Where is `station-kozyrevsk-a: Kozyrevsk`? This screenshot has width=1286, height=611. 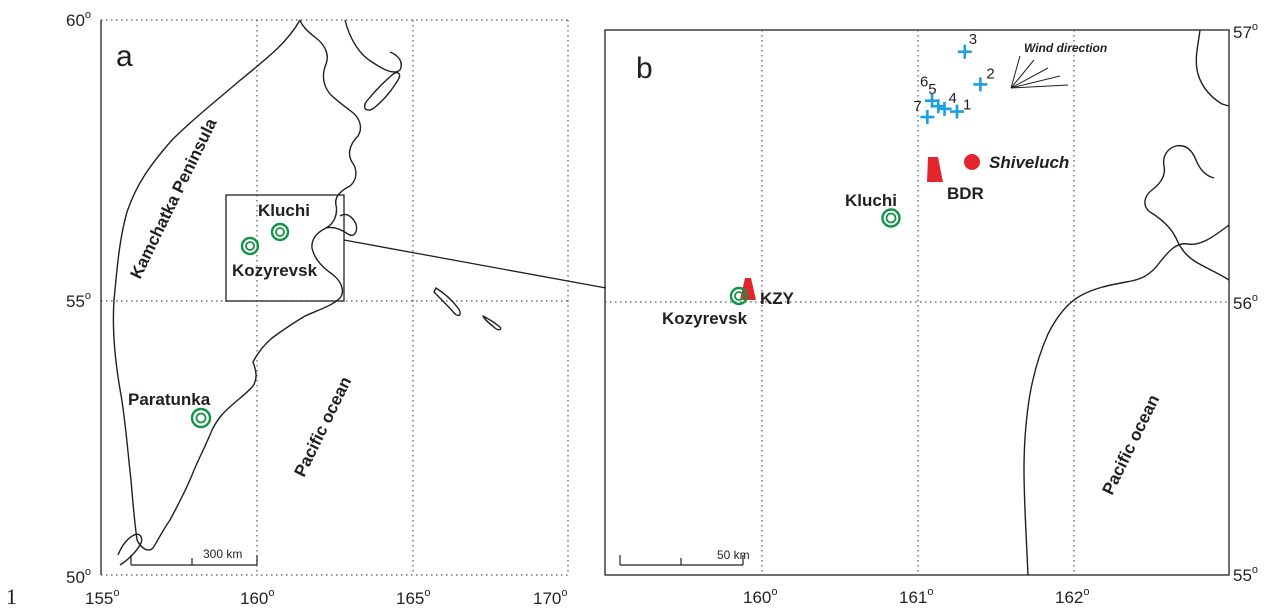 station-kozyrevsk-a: Kozyrevsk is located at coordinates (275, 258).